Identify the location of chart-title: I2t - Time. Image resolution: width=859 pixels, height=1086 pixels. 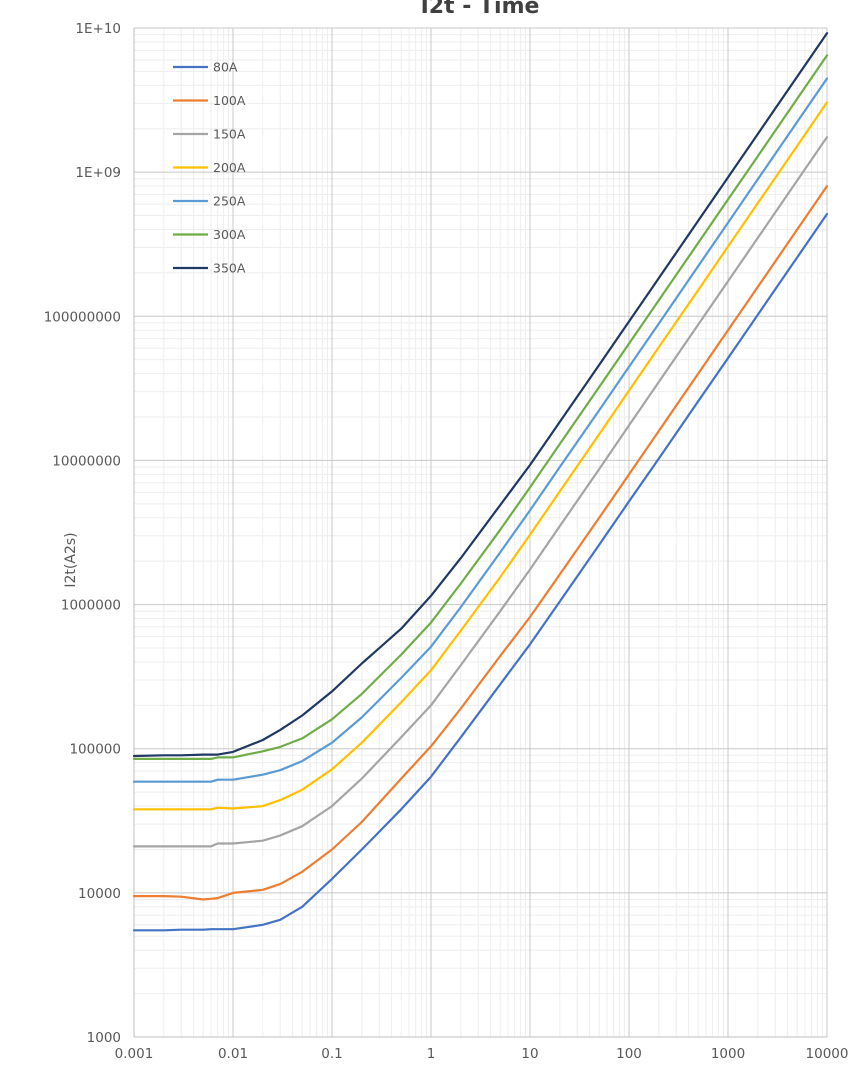
(480, 9).